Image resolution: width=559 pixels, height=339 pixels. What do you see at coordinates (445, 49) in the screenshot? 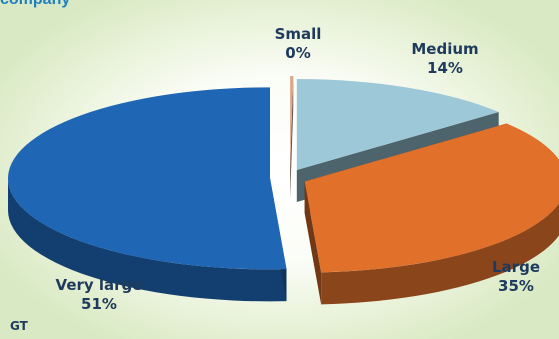
I see `slice-label-medium-name: Medium` at bounding box center [445, 49].